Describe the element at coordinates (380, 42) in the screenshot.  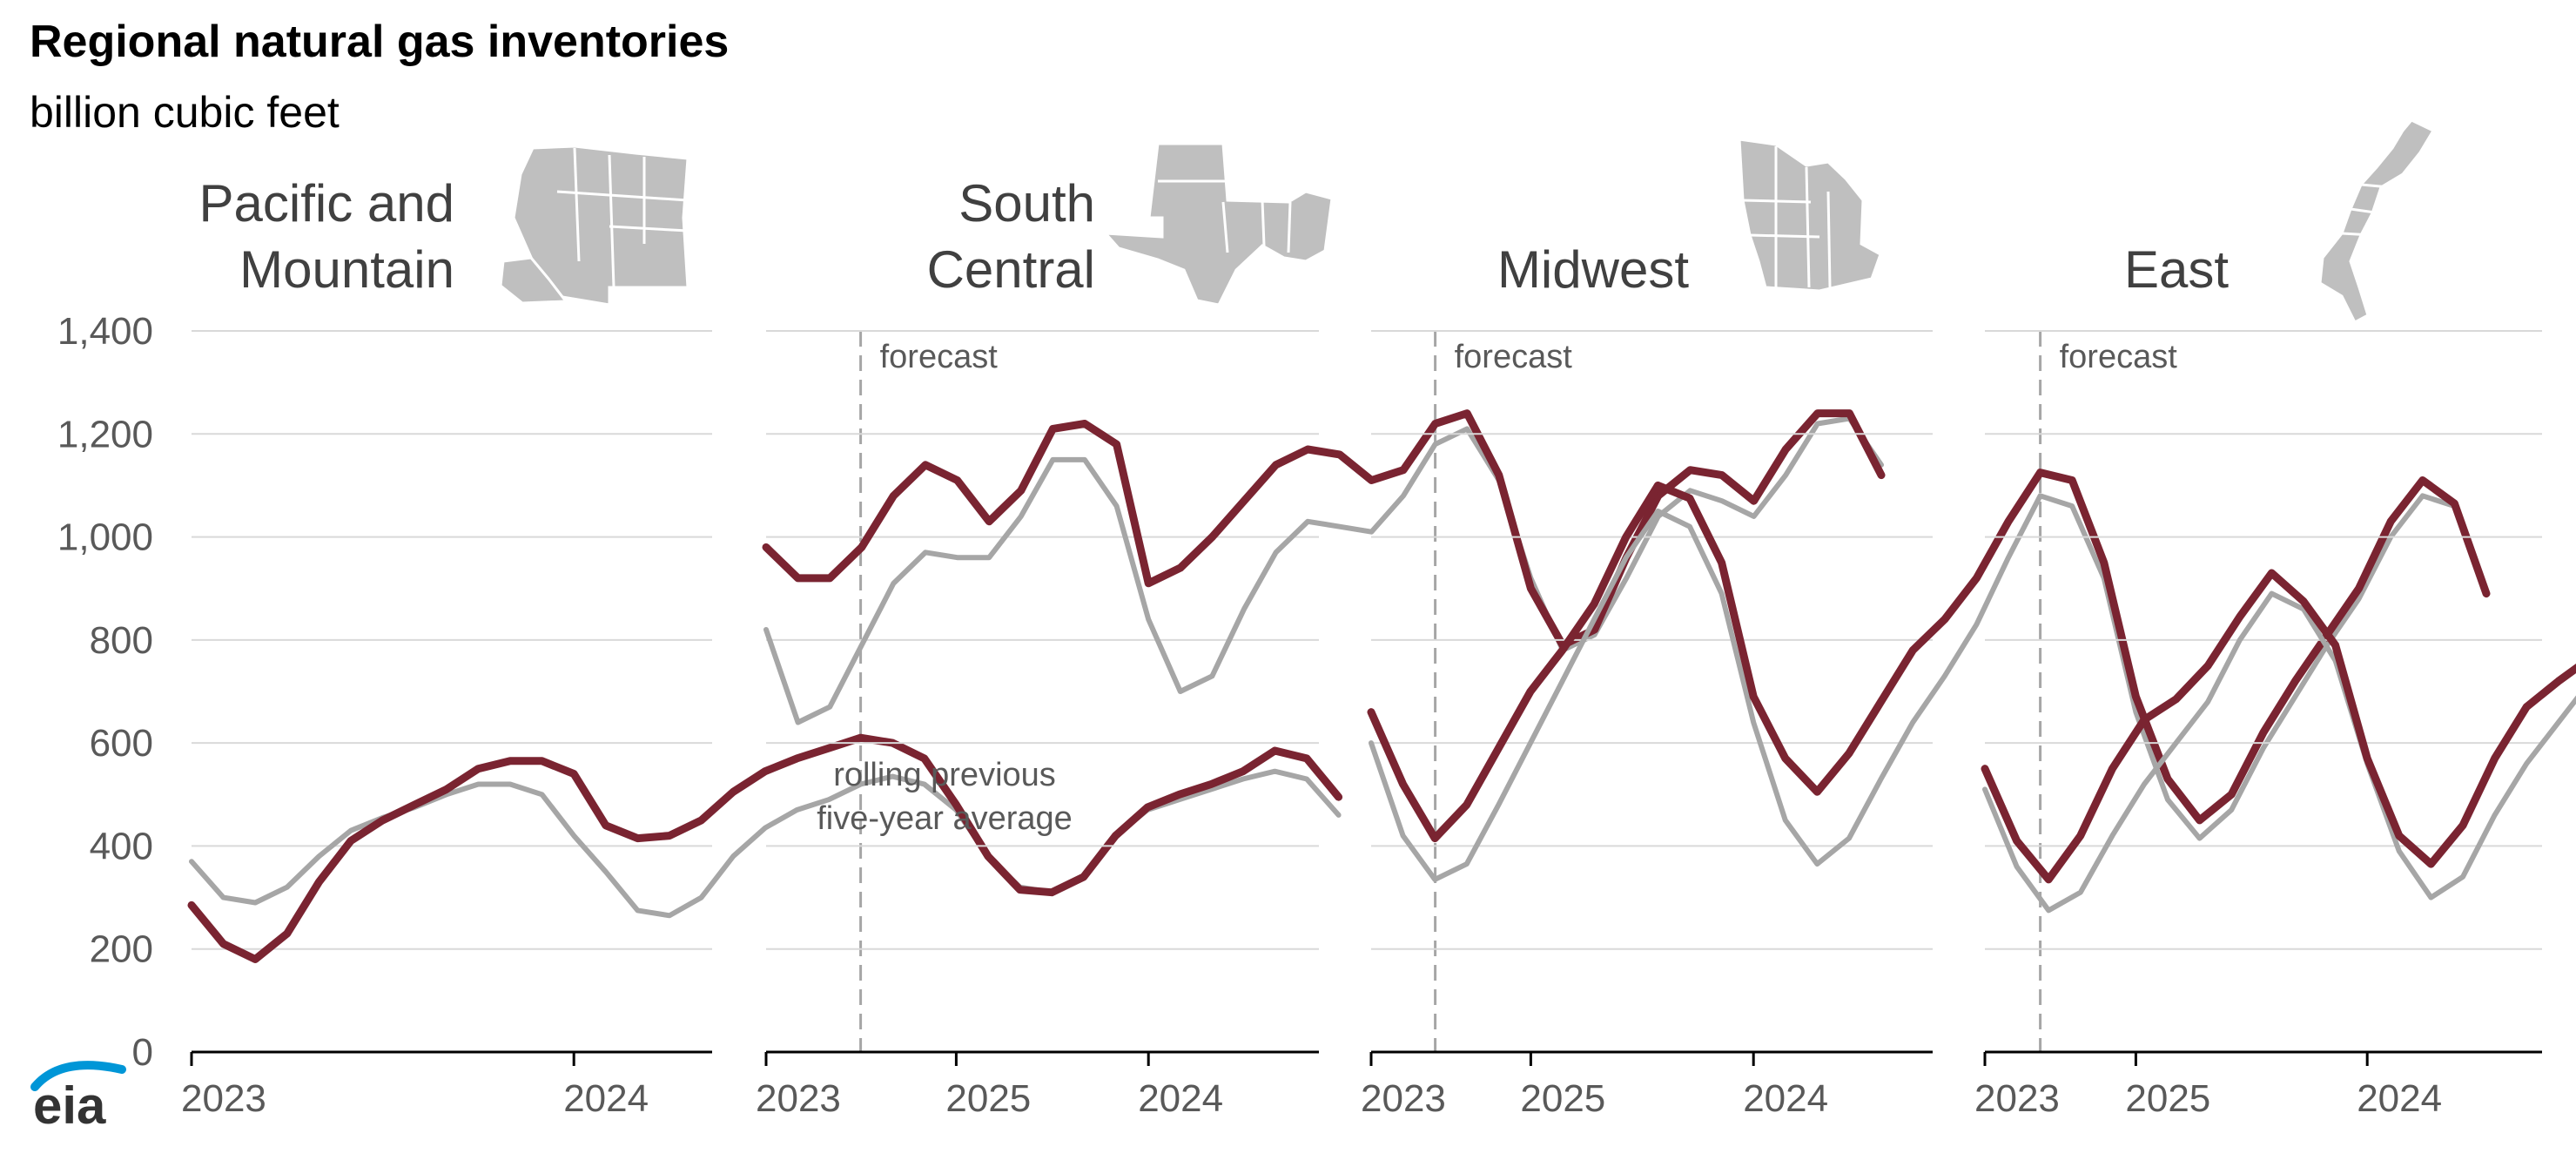
I see `chart-title: Regional natural gas inventories` at that location.